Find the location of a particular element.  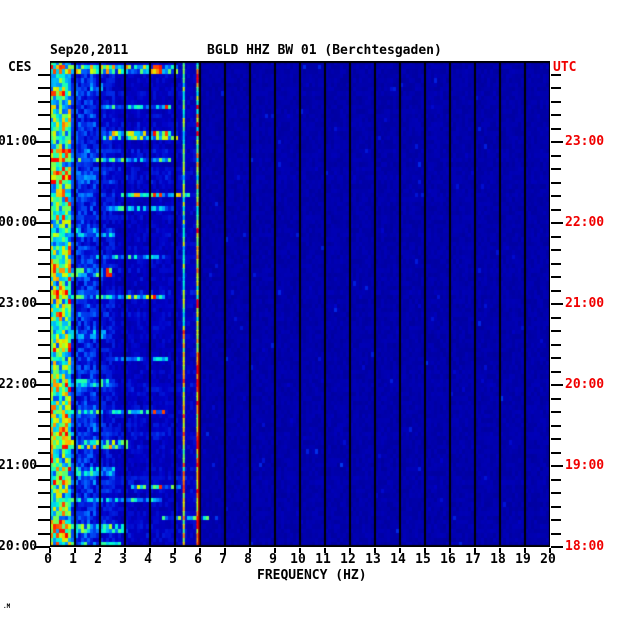

station-title: BGLD HHZ BW 01 (Berchtesgaden) is located at coordinates (324, 50).